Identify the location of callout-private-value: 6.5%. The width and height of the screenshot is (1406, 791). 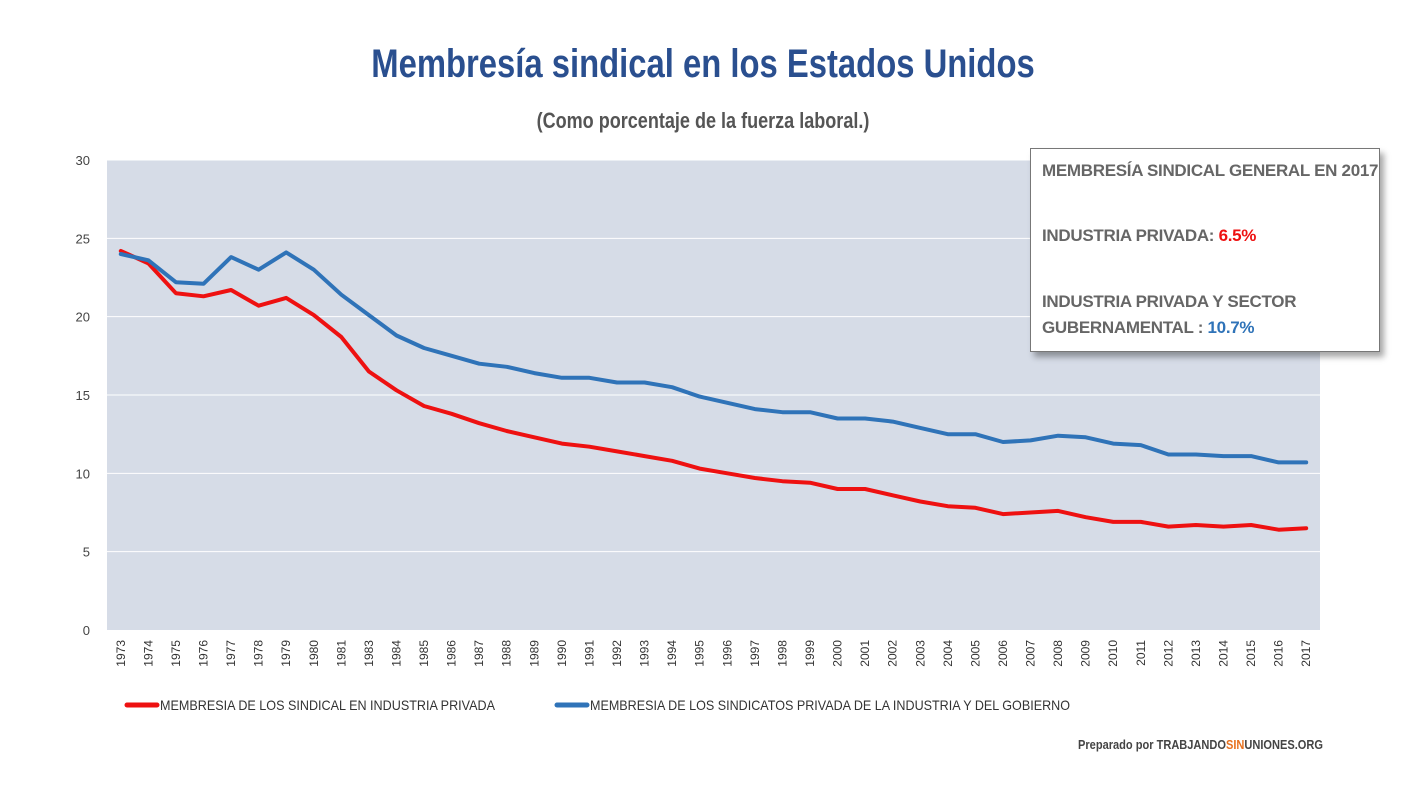
(1237, 235).